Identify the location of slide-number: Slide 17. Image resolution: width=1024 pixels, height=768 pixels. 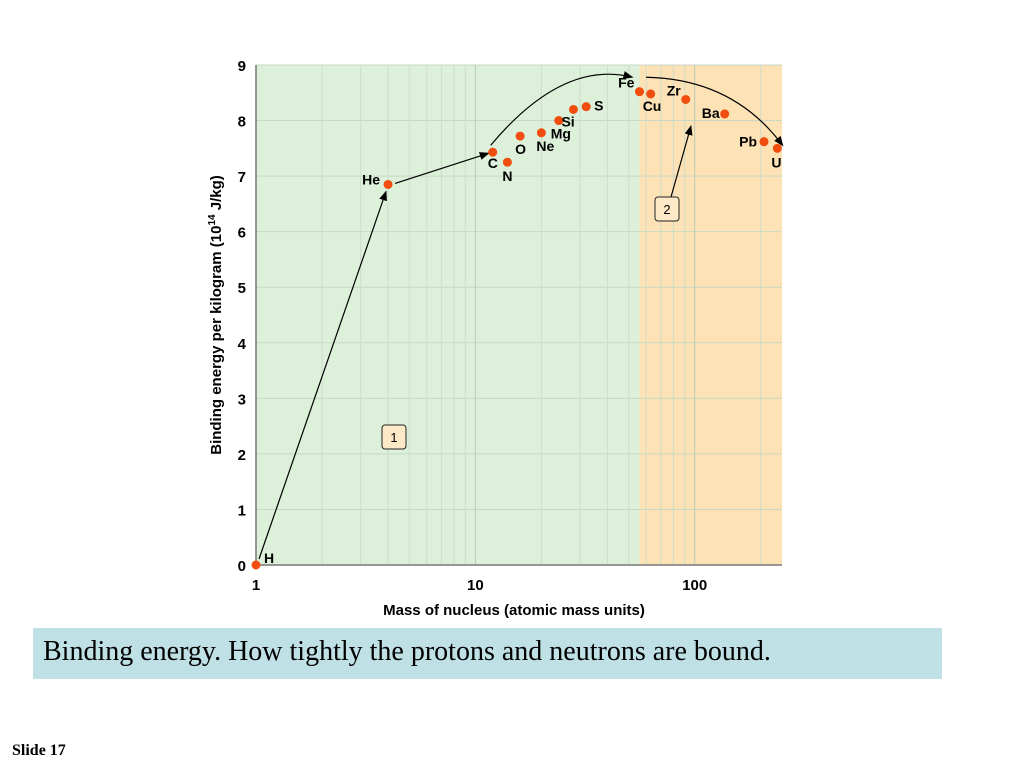
(39, 750).